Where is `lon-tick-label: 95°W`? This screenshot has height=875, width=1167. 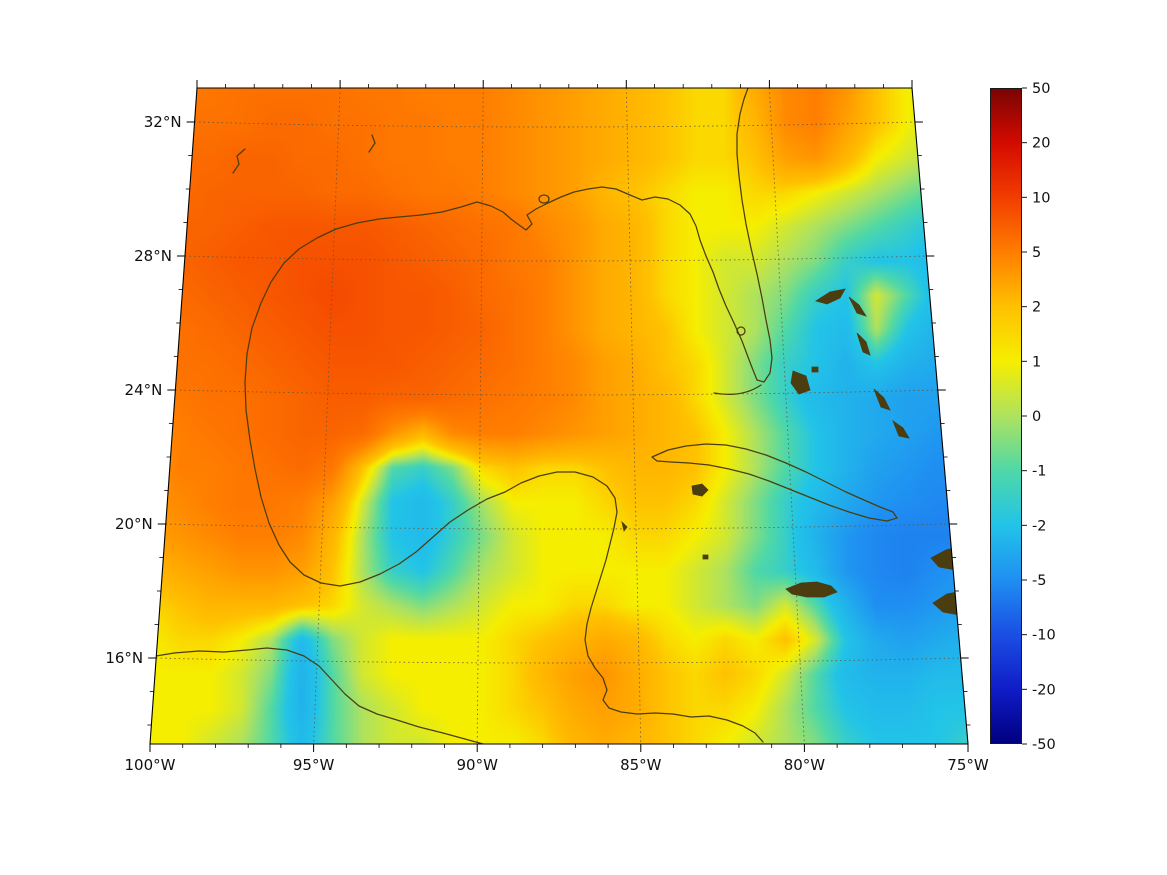
lon-tick-label: 95°W is located at coordinates (314, 765).